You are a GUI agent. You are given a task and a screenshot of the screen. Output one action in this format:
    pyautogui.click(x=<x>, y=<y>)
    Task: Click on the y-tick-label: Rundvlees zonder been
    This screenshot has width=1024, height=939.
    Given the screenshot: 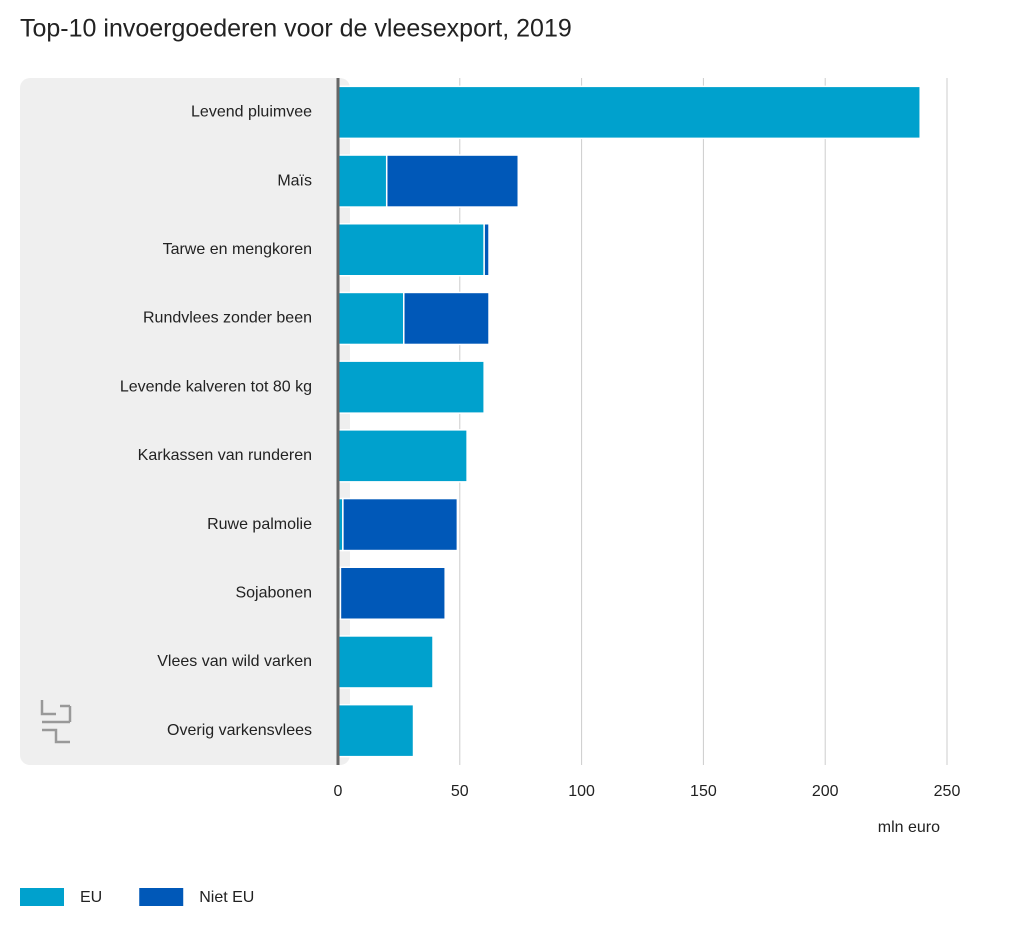 What is the action you would take?
    pyautogui.click(x=227, y=318)
    